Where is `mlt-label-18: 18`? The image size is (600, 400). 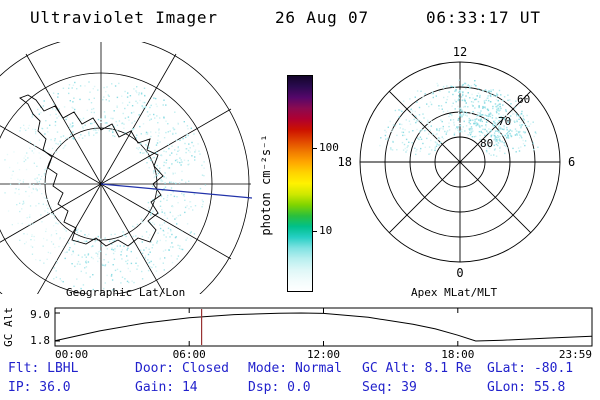
mlt-label-18: 18 is located at coordinates (345, 162).